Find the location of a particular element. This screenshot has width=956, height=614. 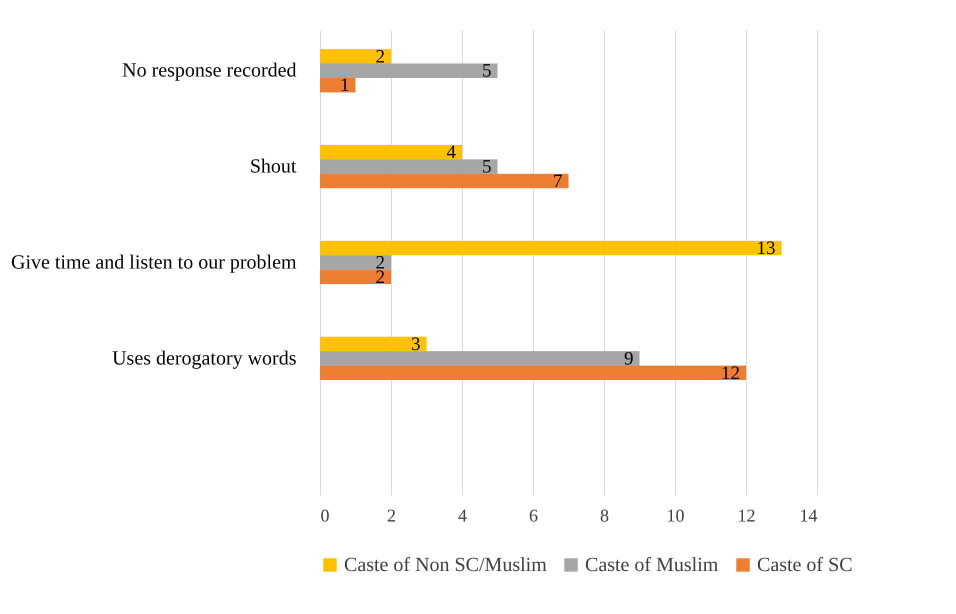

x-tick-label: 10 is located at coordinates (675, 516).